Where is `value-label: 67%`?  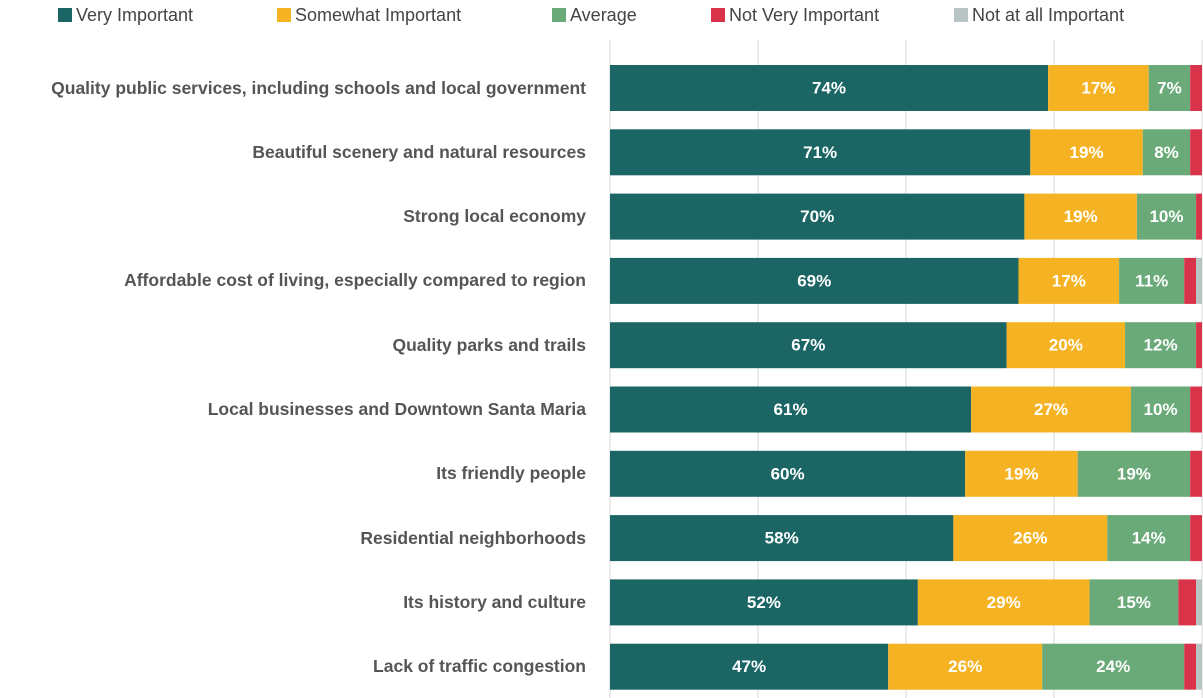
value-label: 67% is located at coordinates (808, 345).